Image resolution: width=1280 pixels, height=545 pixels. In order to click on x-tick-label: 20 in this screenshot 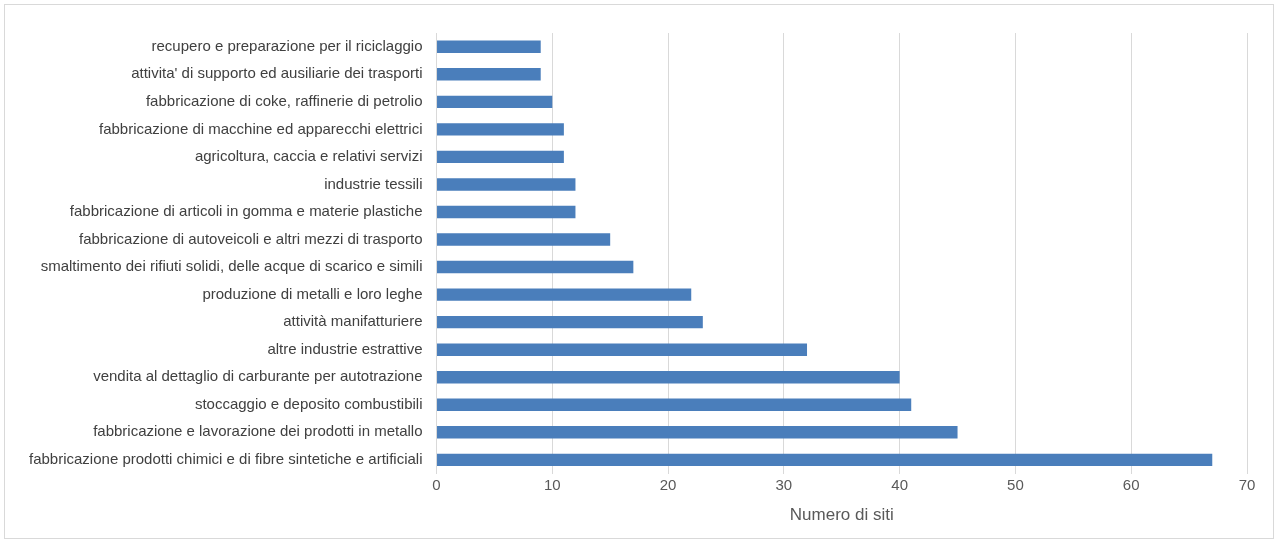, I will do `click(668, 484)`.